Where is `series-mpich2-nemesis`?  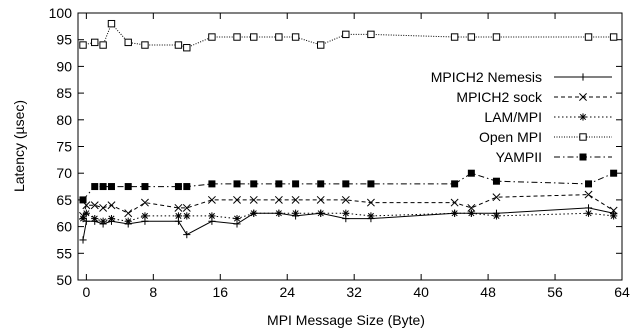
series-mpich2-nemesis is located at coordinates (348, 224).